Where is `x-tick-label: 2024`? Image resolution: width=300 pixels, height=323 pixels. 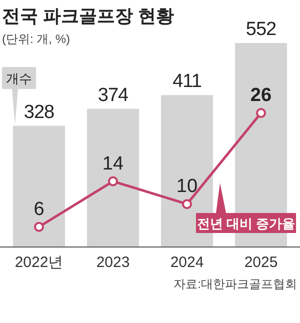 x-tick-label: 2024 is located at coordinates (187, 262).